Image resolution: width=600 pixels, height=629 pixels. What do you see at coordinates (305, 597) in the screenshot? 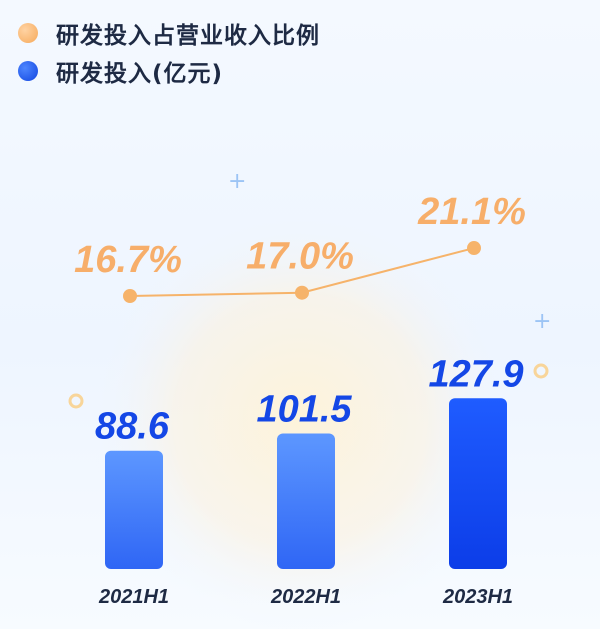
I see `x-tick-label: 2022H1` at bounding box center [305, 597].